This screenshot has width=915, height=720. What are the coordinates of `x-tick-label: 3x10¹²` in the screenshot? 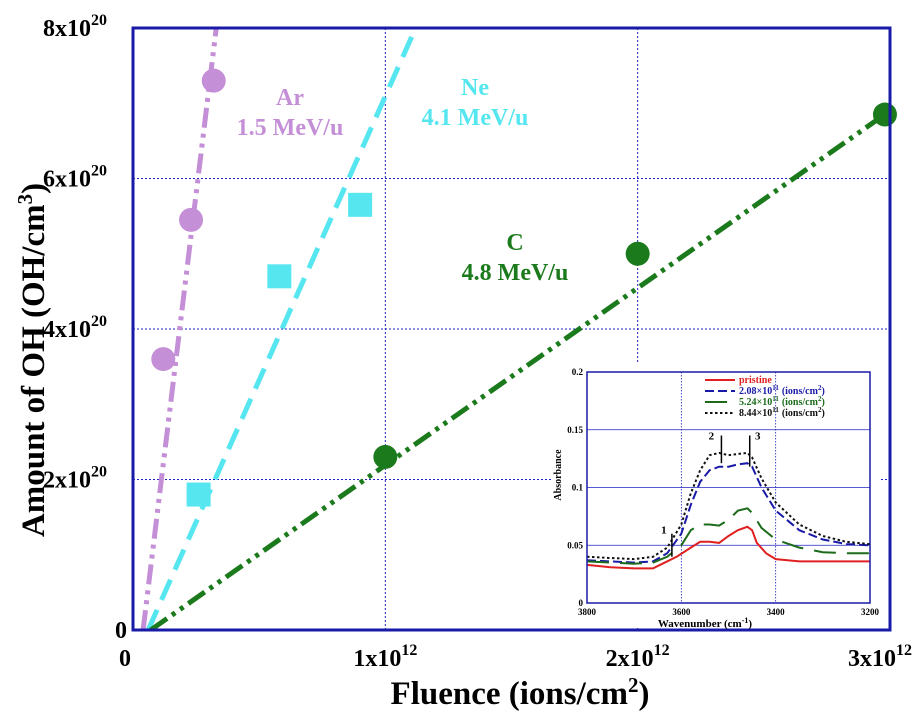 It's located at (880, 657).